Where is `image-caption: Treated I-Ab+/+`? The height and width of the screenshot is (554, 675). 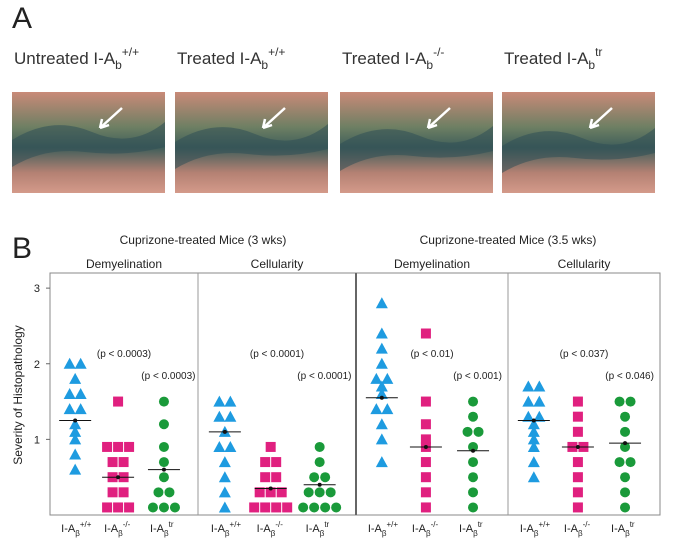
image-caption: Treated I-Ab+/+ is located at coordinates (231, 58).